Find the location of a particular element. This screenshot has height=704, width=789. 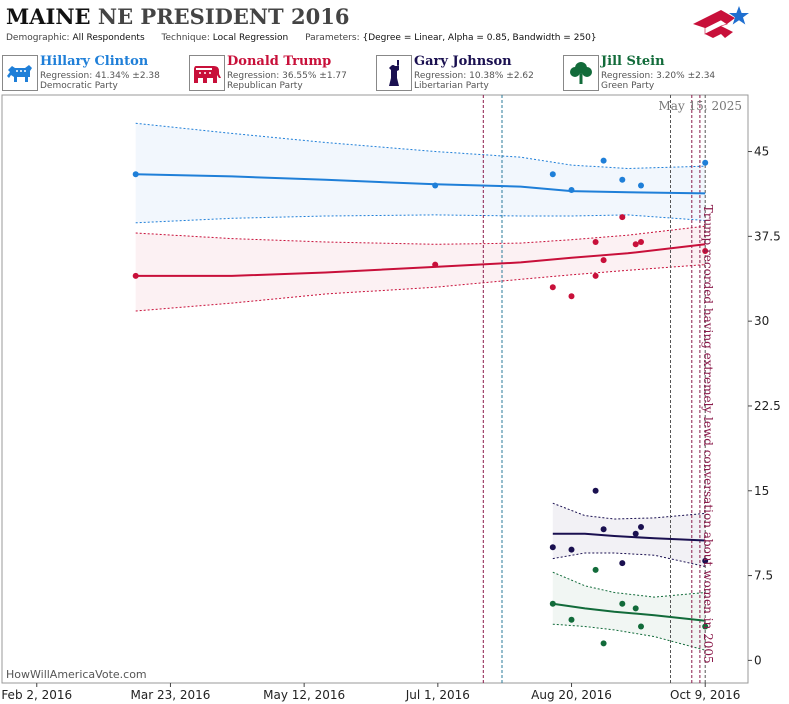

x-tick-label: Aug 20, 2016 is located at coordinates (571, 695).